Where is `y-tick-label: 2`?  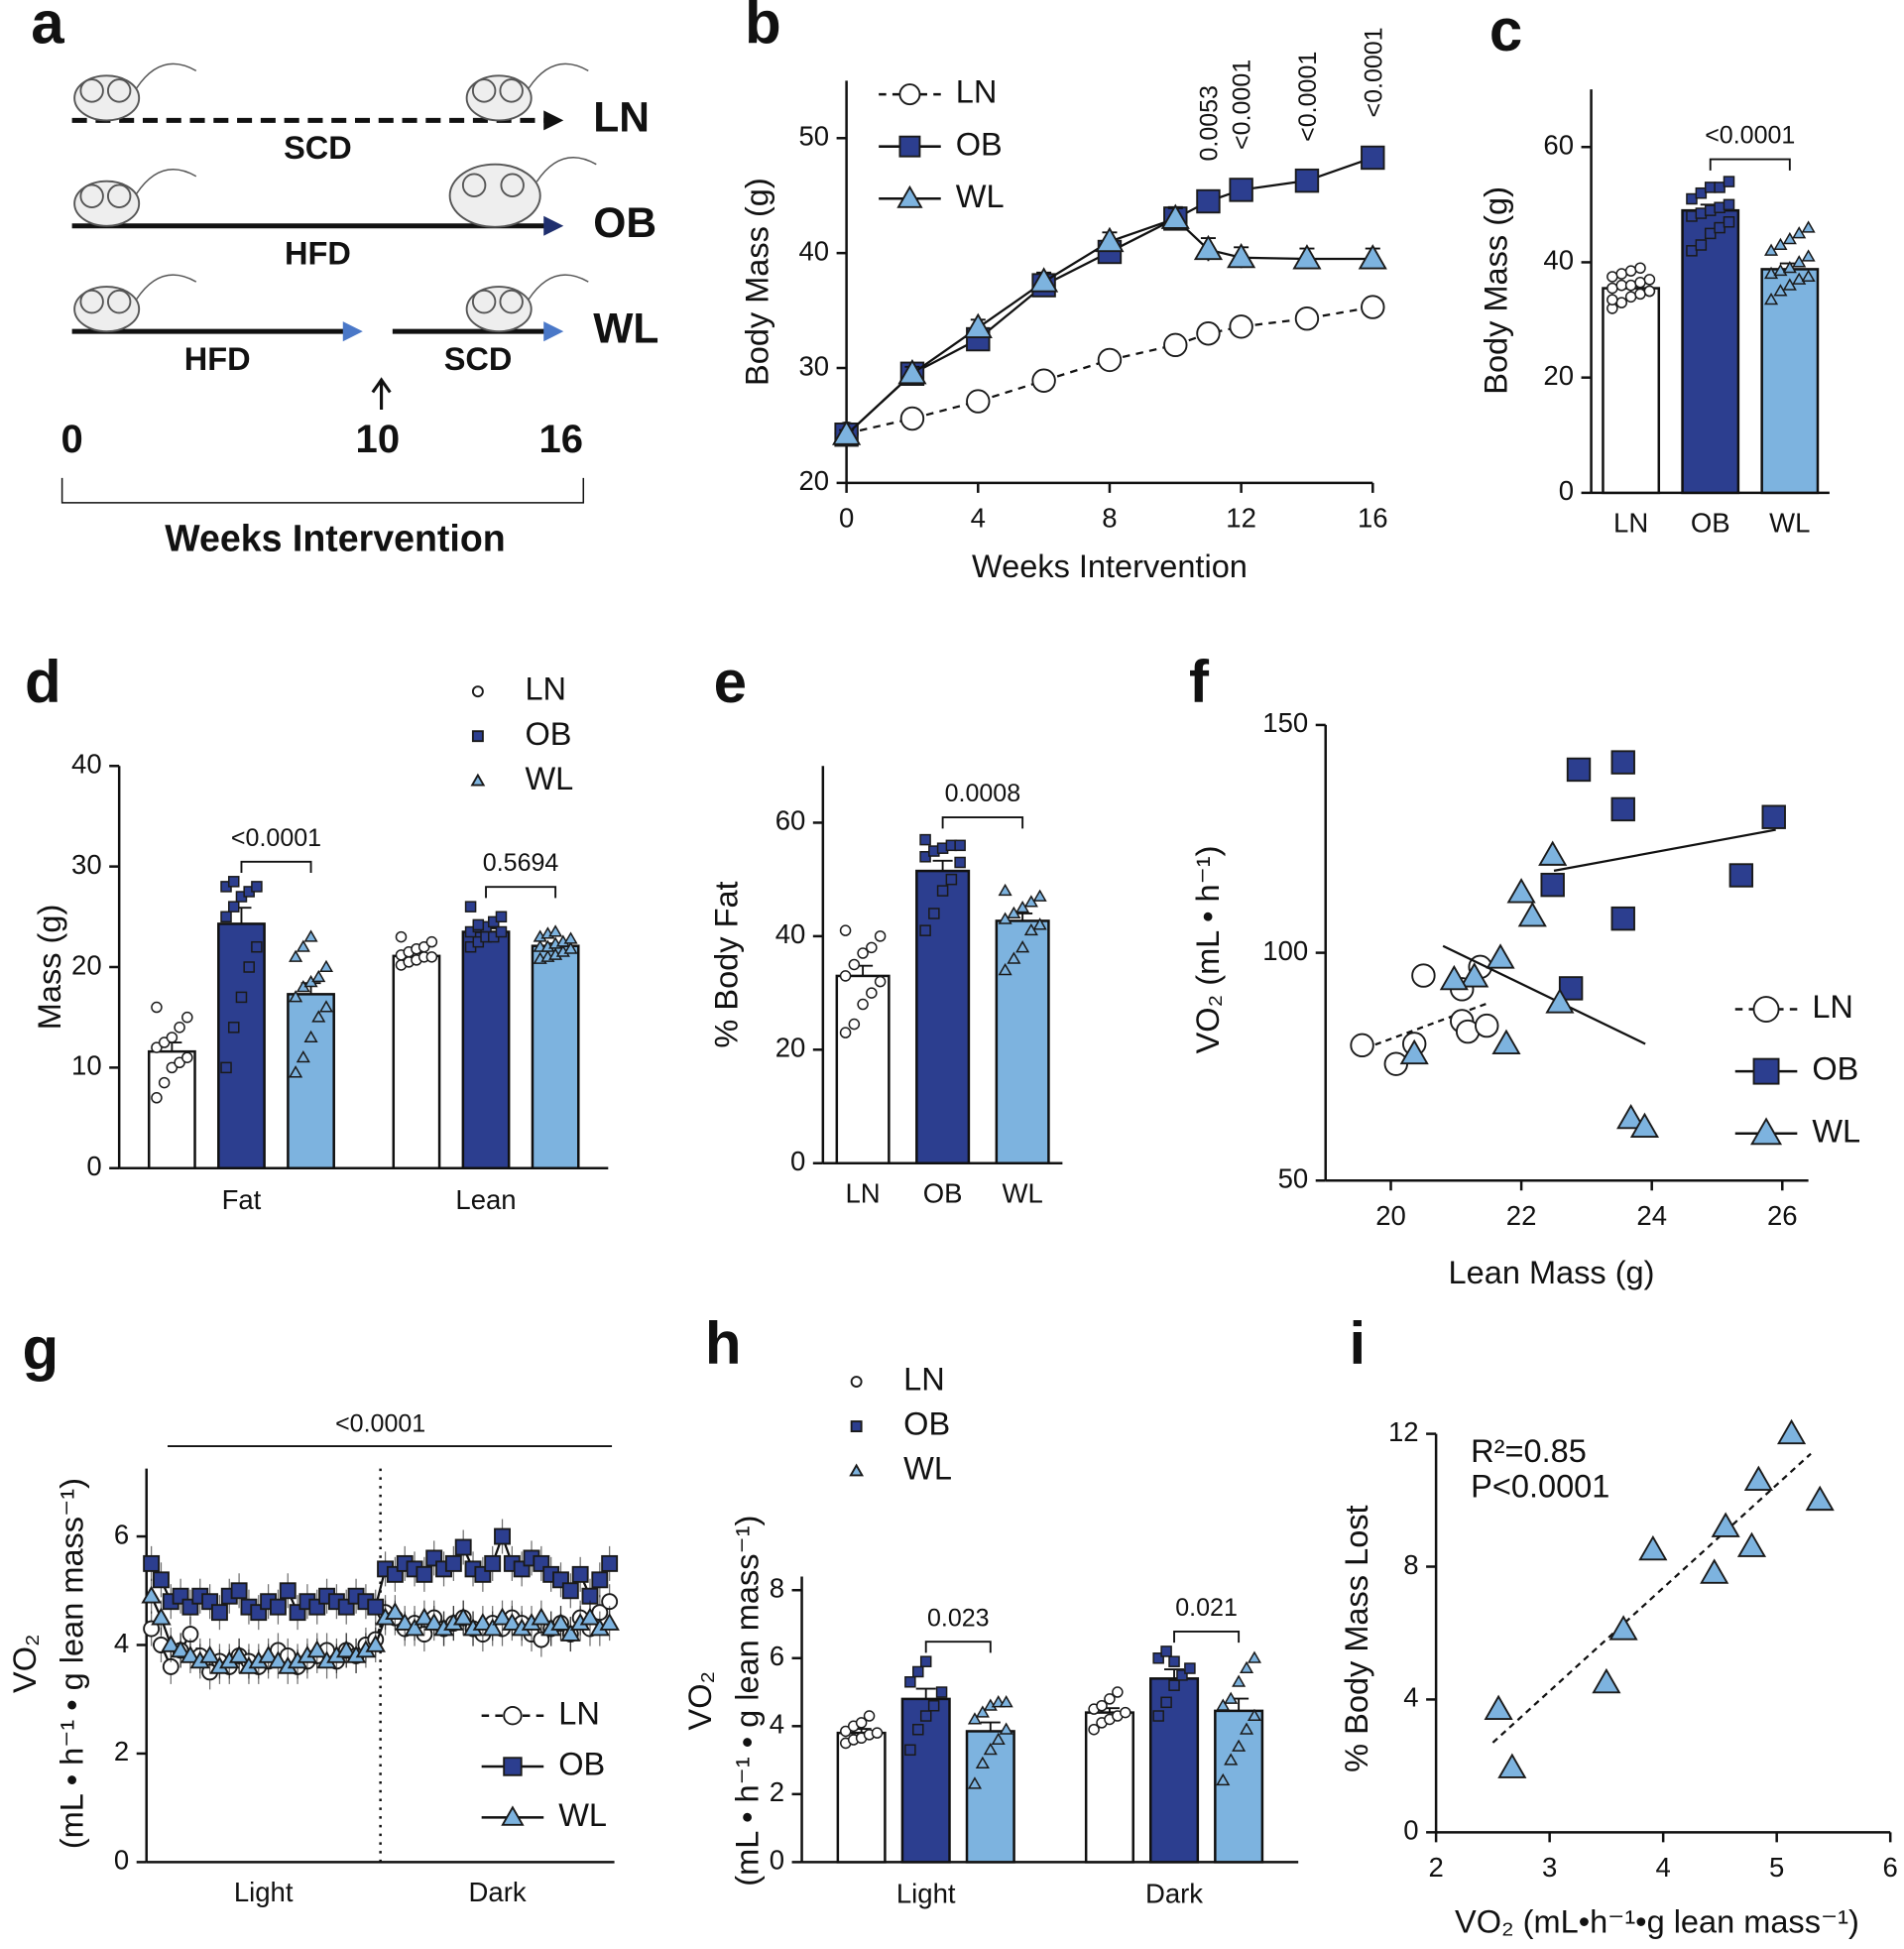 y-tick-label: 2 is located at coordinates (777, 1792).